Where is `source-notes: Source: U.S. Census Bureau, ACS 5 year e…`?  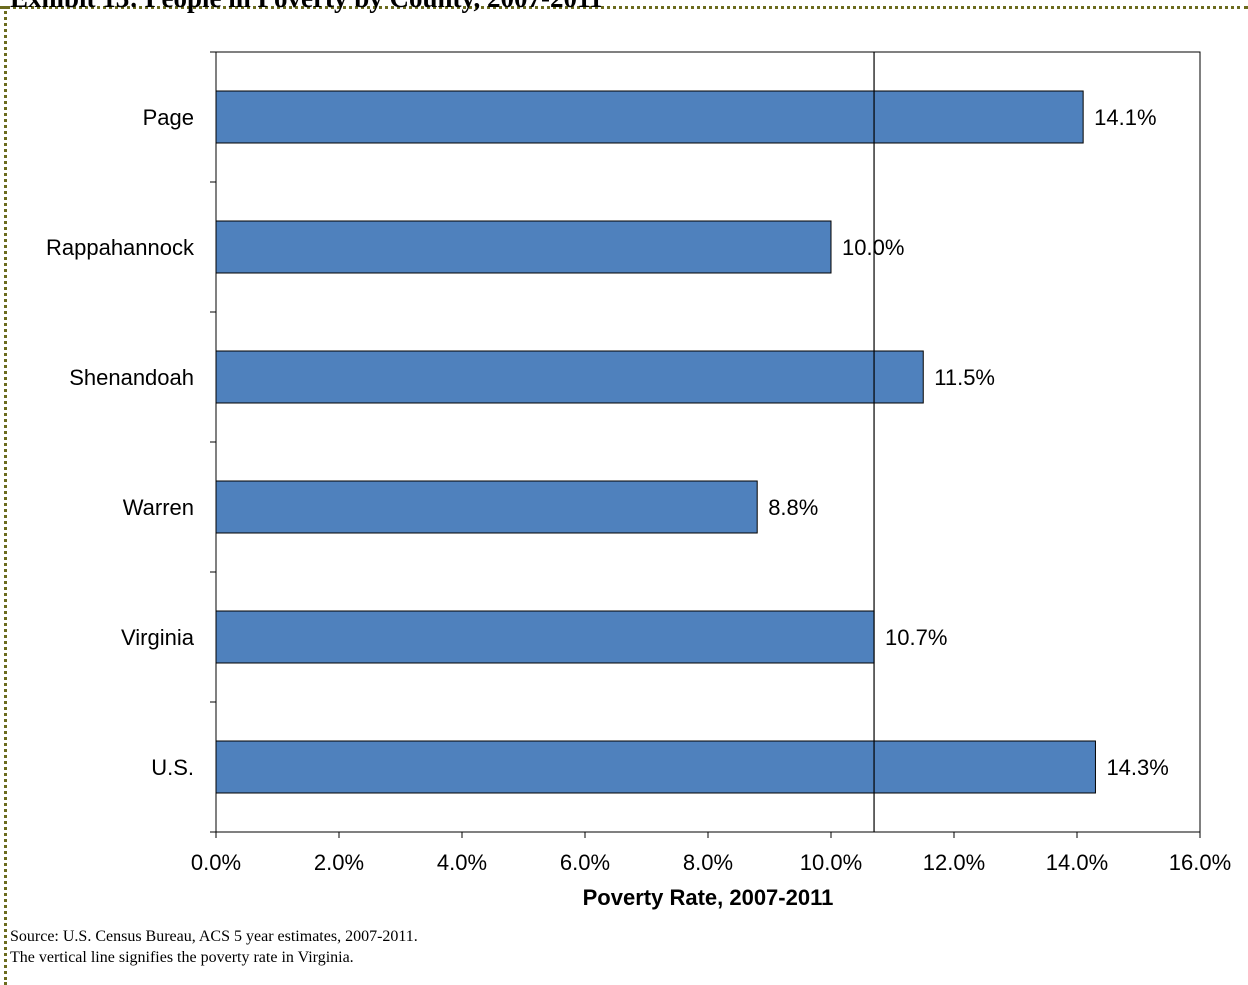 source-notes: Source: U.S. Census Bureau, ACS 5 year e… is located at coordinates (214, 947).